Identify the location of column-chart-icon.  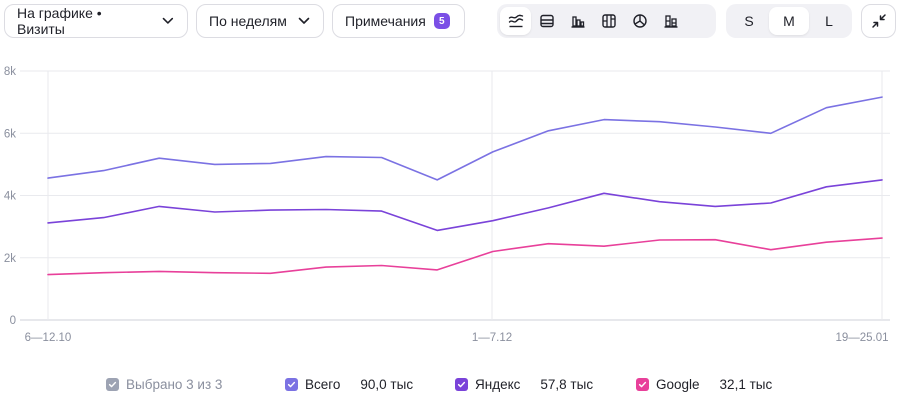
(608, 21).